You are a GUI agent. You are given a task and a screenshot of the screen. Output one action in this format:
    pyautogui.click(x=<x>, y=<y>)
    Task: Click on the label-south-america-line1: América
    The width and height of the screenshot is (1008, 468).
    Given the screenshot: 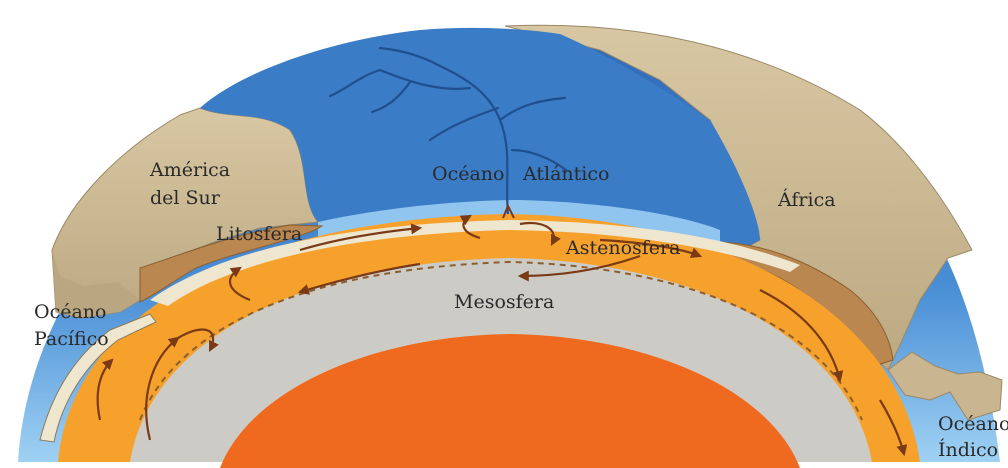 What is the action you would take?
    pyautogui.click(x=189, y=170)
    